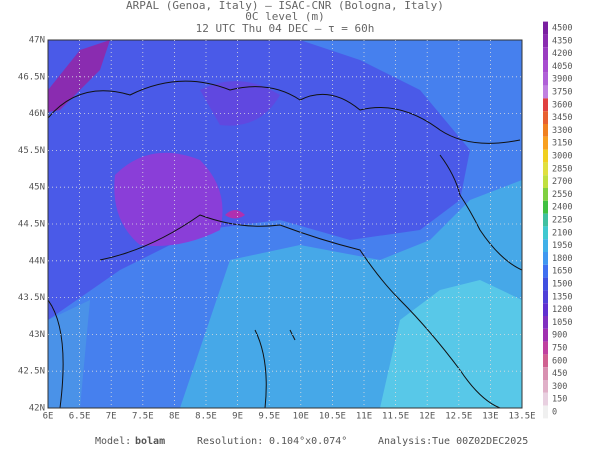  I want to click on colorbar-label: 3600, so click(562, 105).